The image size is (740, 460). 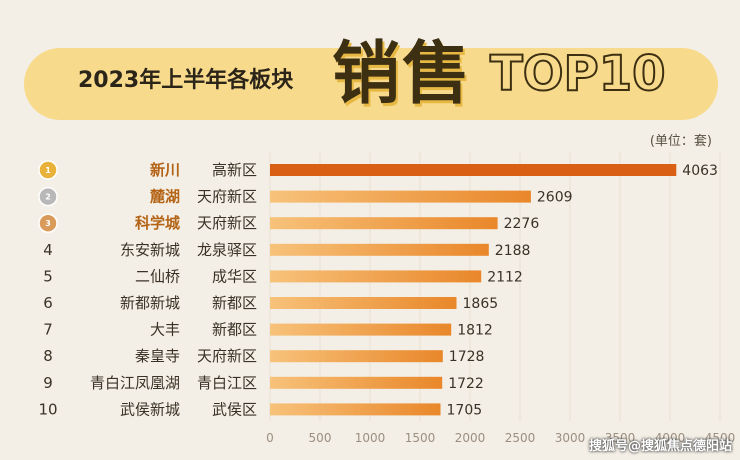 What do you see at coordinates (48, 250) in the screenshot?
I see `rank-label: 4` at bounding box center [48, 250].